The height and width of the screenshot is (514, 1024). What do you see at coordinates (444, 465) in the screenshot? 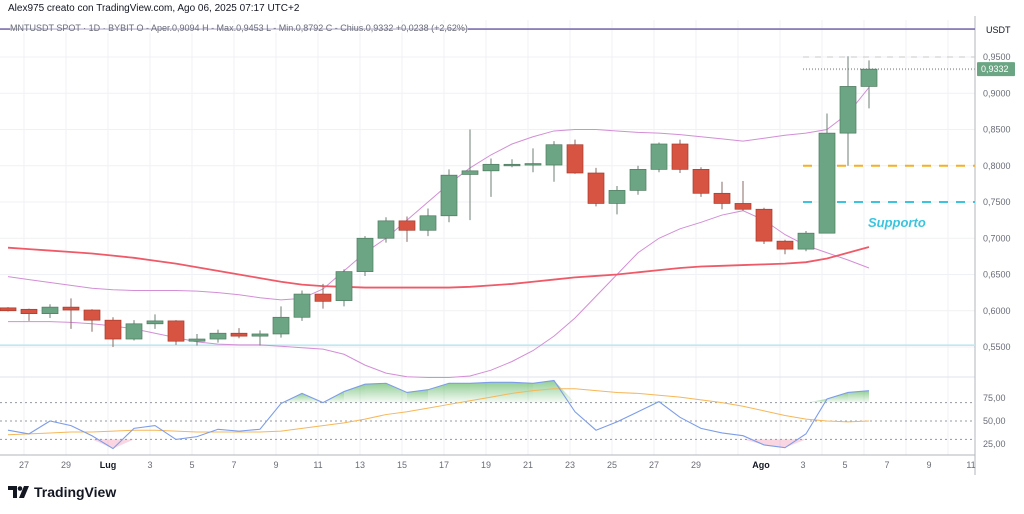
I see `time-tick-label: 17` at bounding box center [444, 465].